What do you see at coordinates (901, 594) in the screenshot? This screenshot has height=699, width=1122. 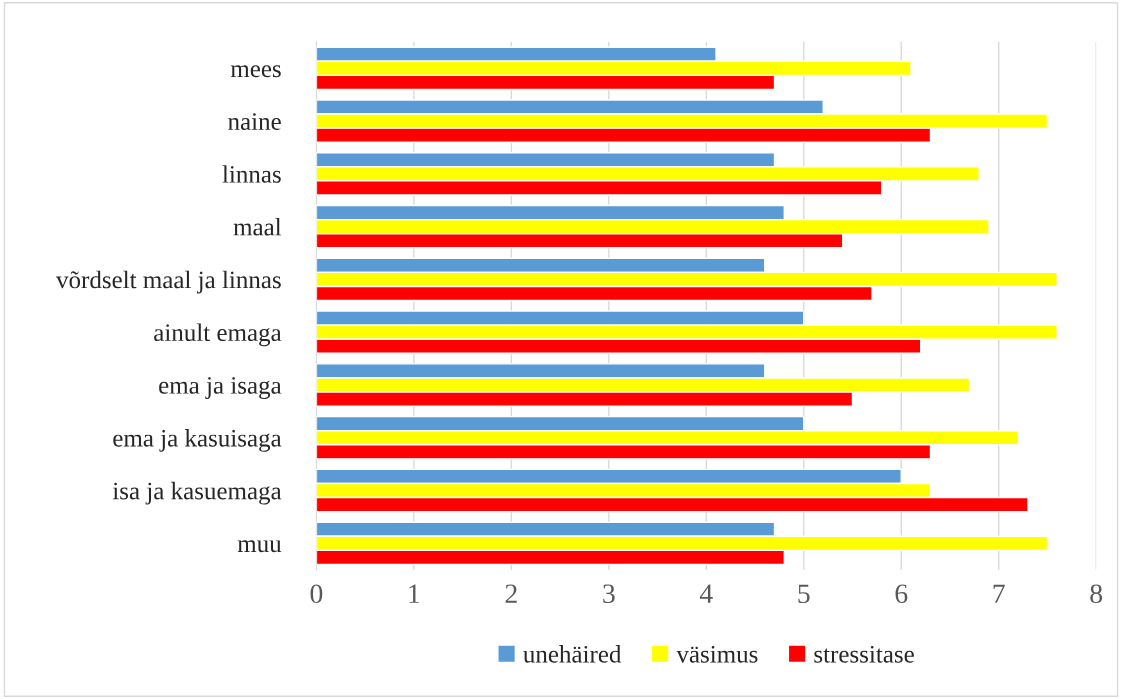 I see `x-tick-label: 6` at bounding box center [901, 594].